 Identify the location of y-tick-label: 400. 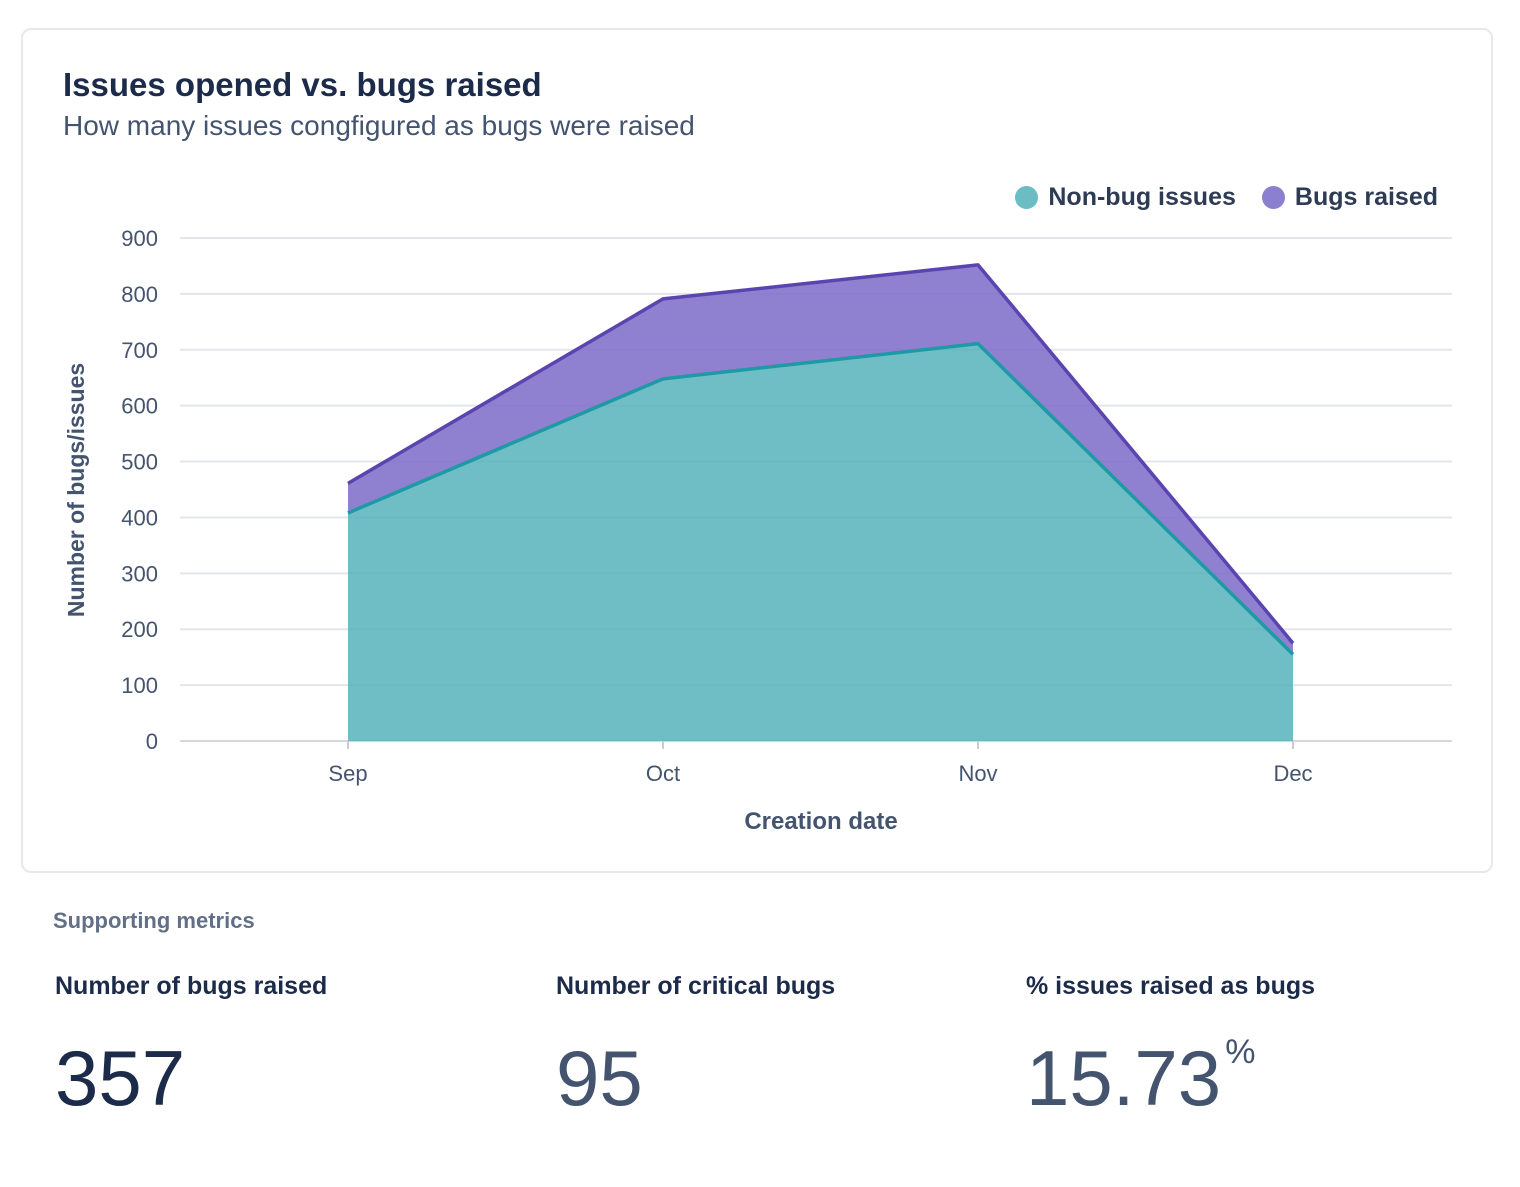
(139, 517).